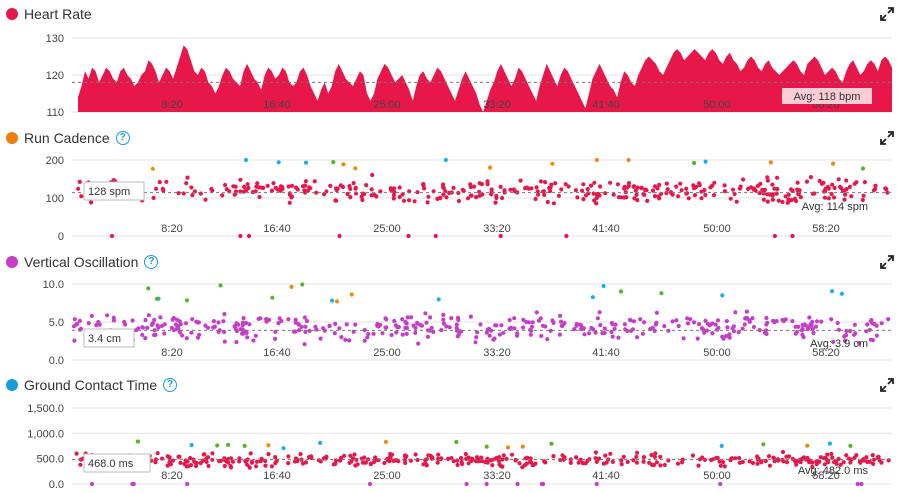 This screenshot has height=493, width=906. Describe the element at coordinates (55, 39) in the screenshot. I see `heart-rate-y-tick-label: 130` at that location.